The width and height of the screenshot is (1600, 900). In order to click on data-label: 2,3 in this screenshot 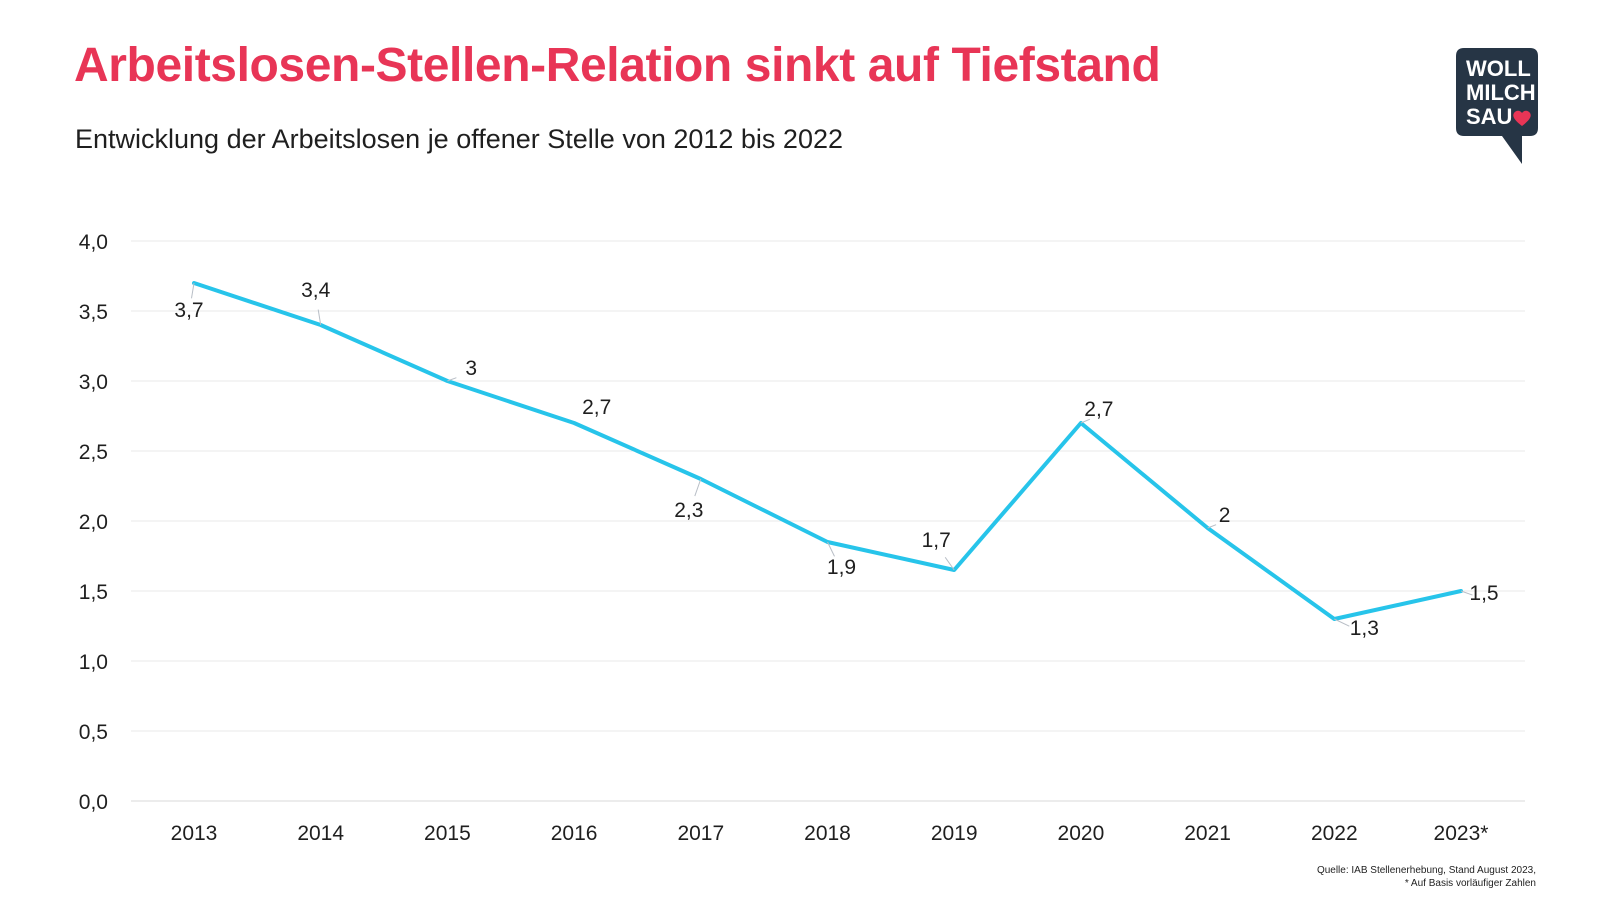, I will do `click(688, 510)`.